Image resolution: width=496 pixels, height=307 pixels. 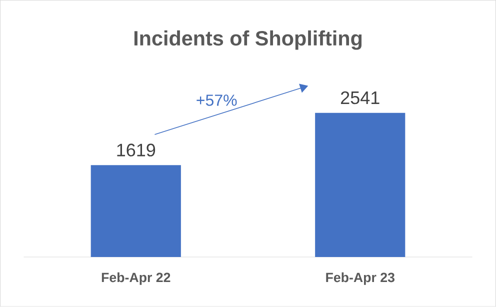 What do you see at coordinates (136, 278) in the screenshot?
I see `x-tick-label: Feb-Apr 22` at bounding box center [136, 278].